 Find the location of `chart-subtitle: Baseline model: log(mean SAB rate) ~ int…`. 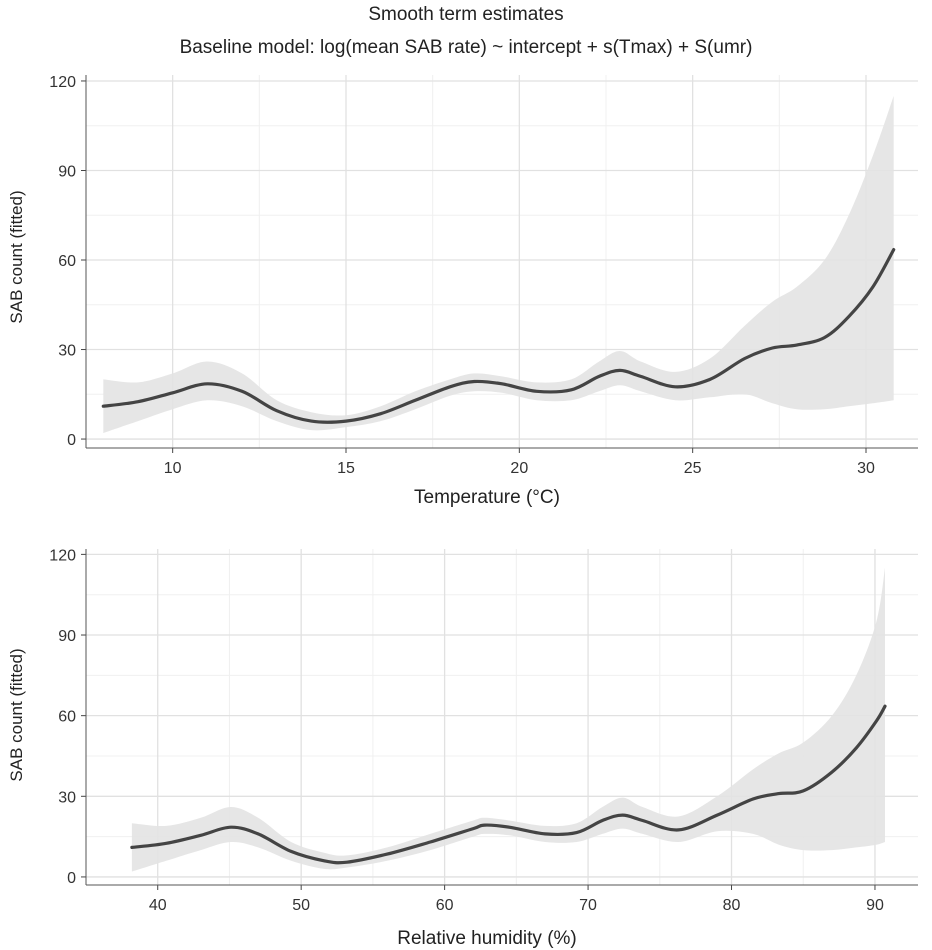

chart-subtitle: Baseline model: log(mean SAB rate) ~ int… is located at coordinates (466, 47).